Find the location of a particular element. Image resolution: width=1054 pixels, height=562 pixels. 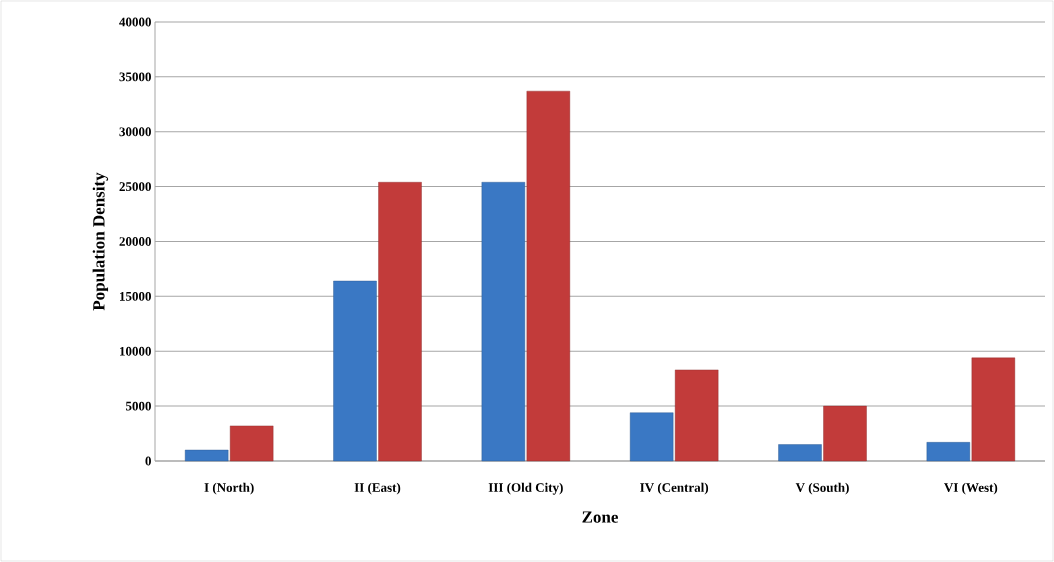

y-tick-label: 15000 is located at coordinates (135, 296).